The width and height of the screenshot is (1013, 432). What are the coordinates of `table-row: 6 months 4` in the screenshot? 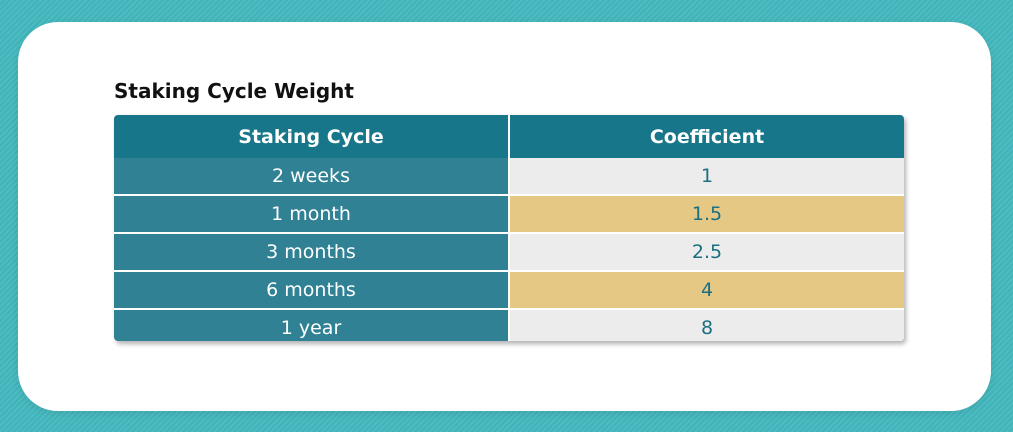 It's located at (509, 289).